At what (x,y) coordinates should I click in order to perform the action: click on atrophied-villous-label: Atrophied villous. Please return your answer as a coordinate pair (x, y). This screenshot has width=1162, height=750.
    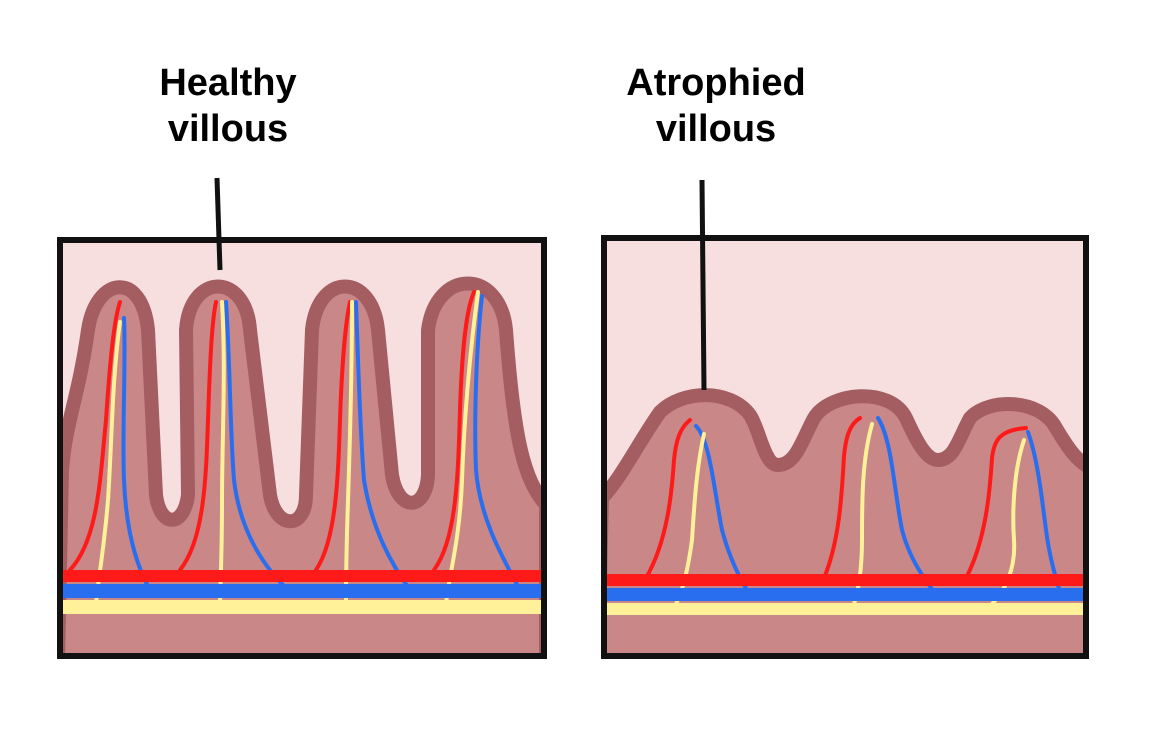
    Looking at the image, I should click on (716, 106).